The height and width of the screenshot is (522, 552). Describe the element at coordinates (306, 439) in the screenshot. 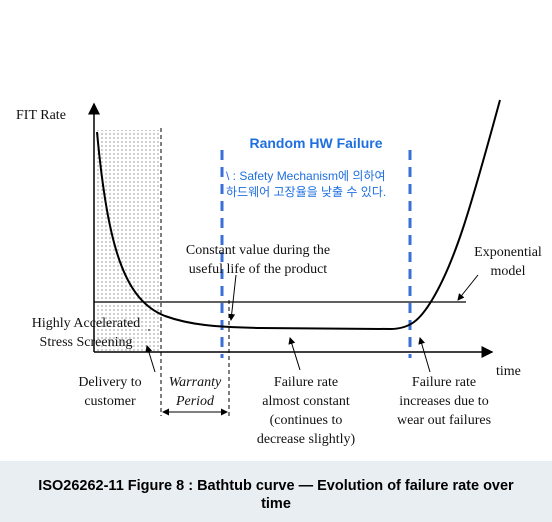

I see `label: decrease slightly)` at that location.